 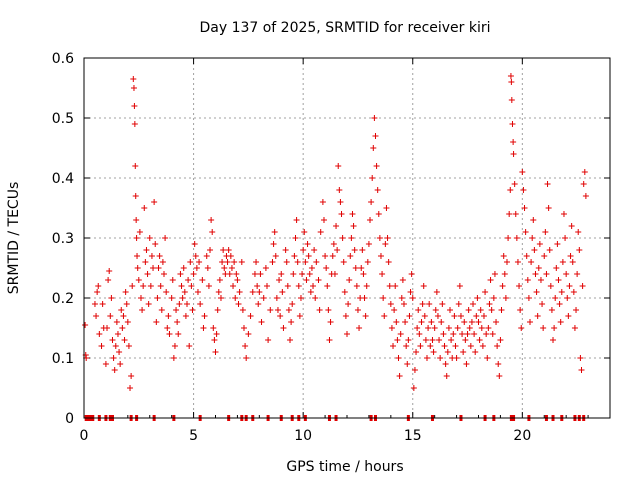 I want to click on x-tick-label: 5, so click(x=193, y=436).